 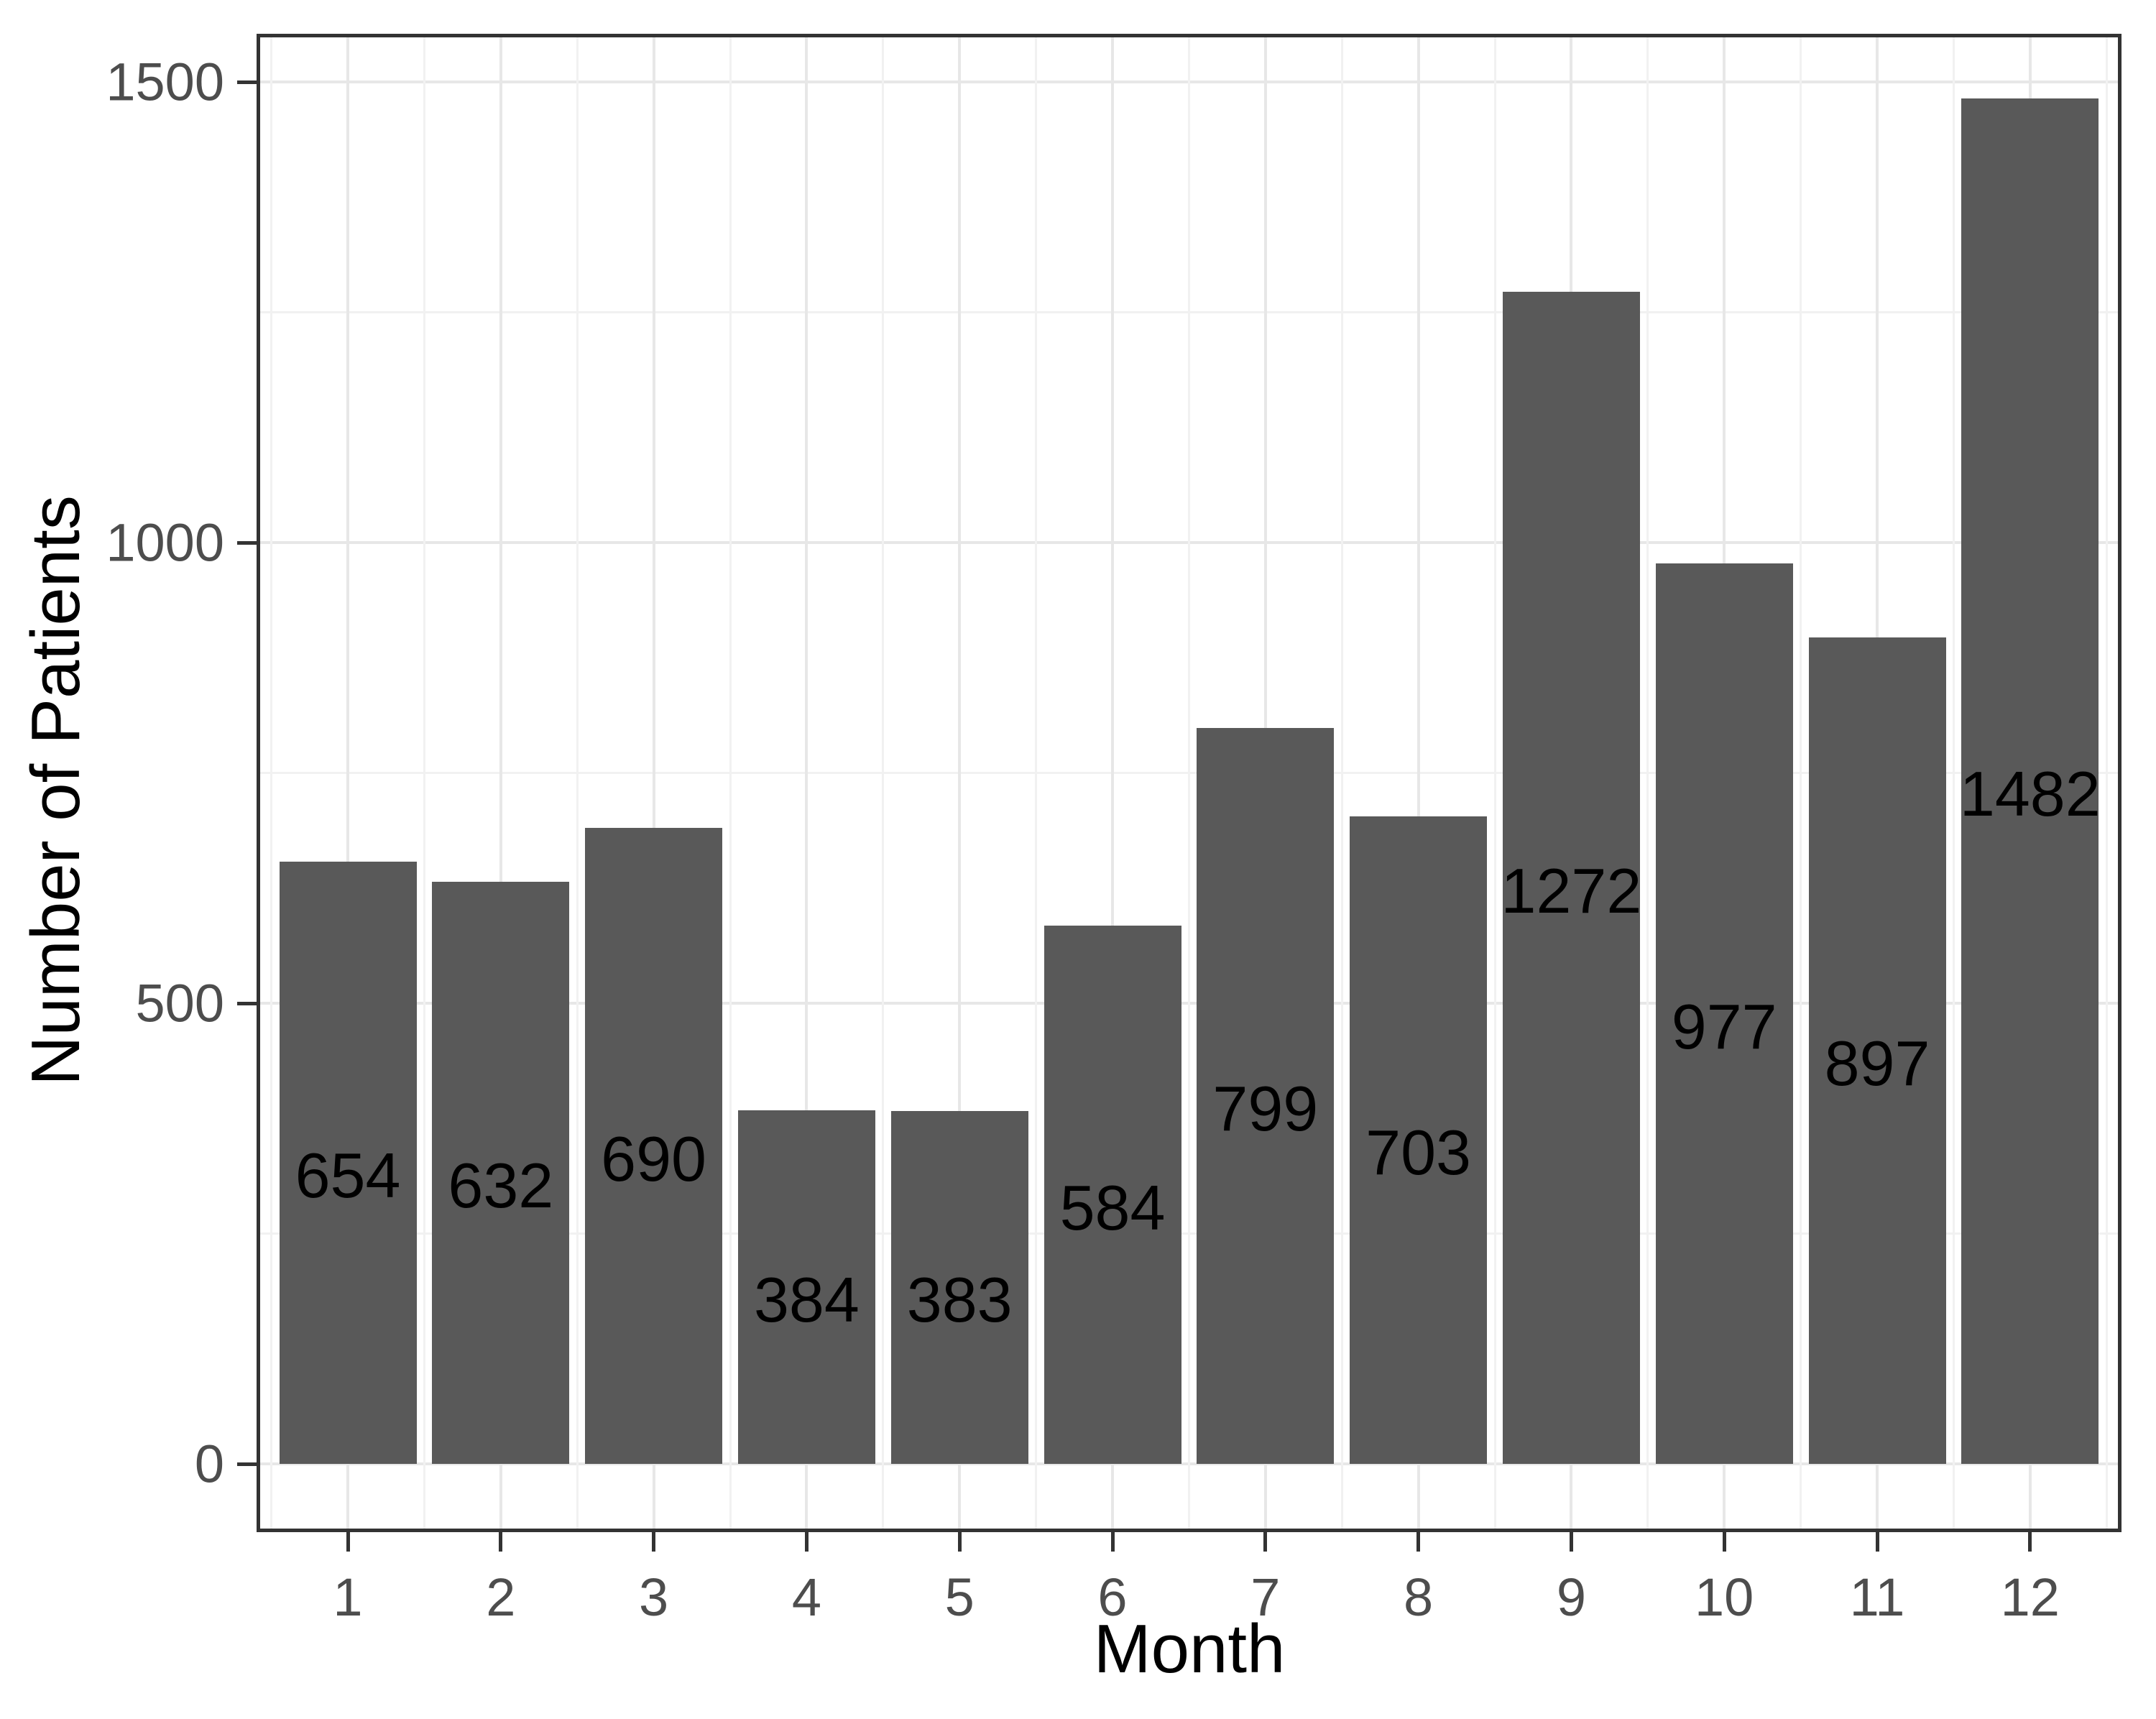 I want to click on x-tick-label: 4, so click(x=806, y=1597).